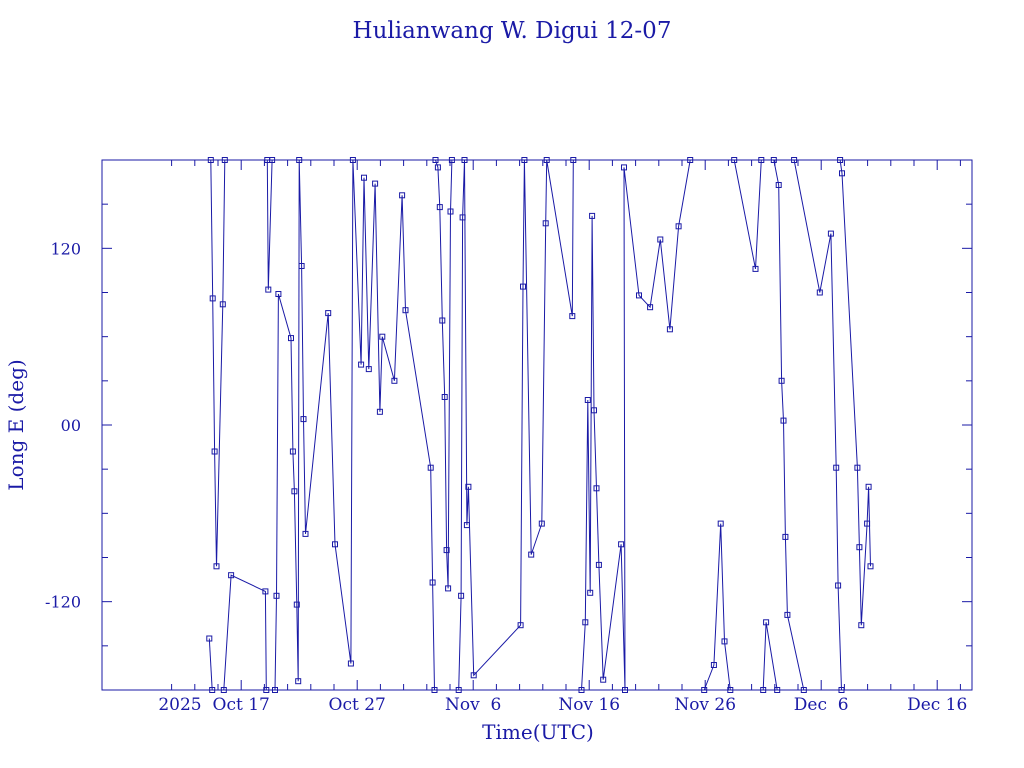 Image resolution: width=1024 pixels, height=768 pixels. I want to click on x-tick-label: Nov 16, so click(589, 705).